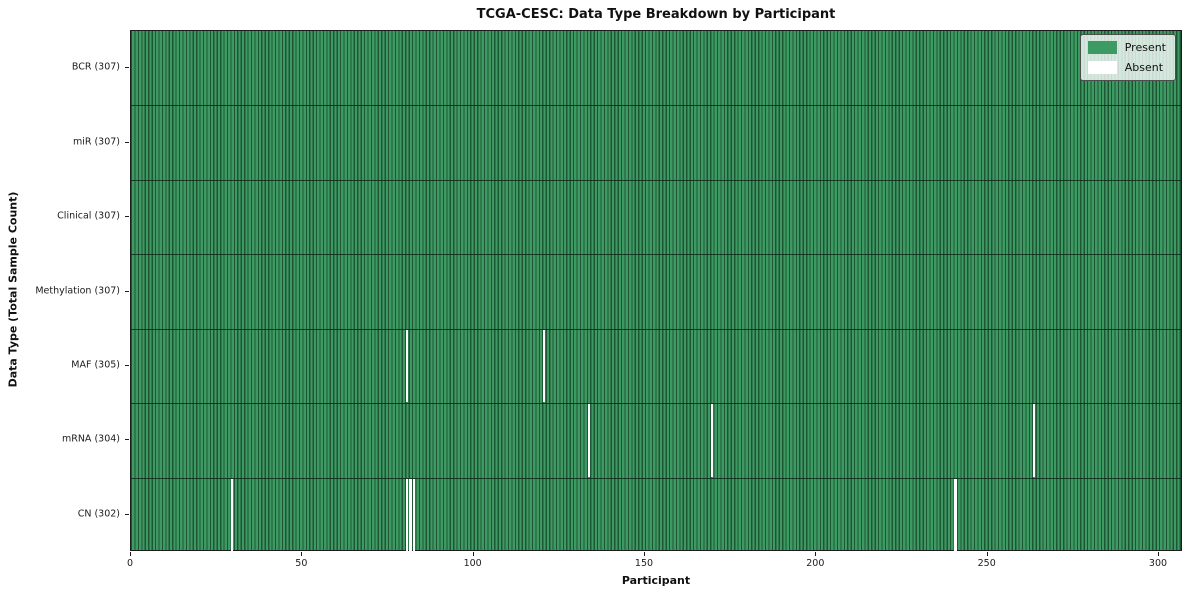 This screenshot has width=1200, height=600. Describe the element at coordinates (1127, 57) in the screenshot. I see `legend: Present Absent` at that location.